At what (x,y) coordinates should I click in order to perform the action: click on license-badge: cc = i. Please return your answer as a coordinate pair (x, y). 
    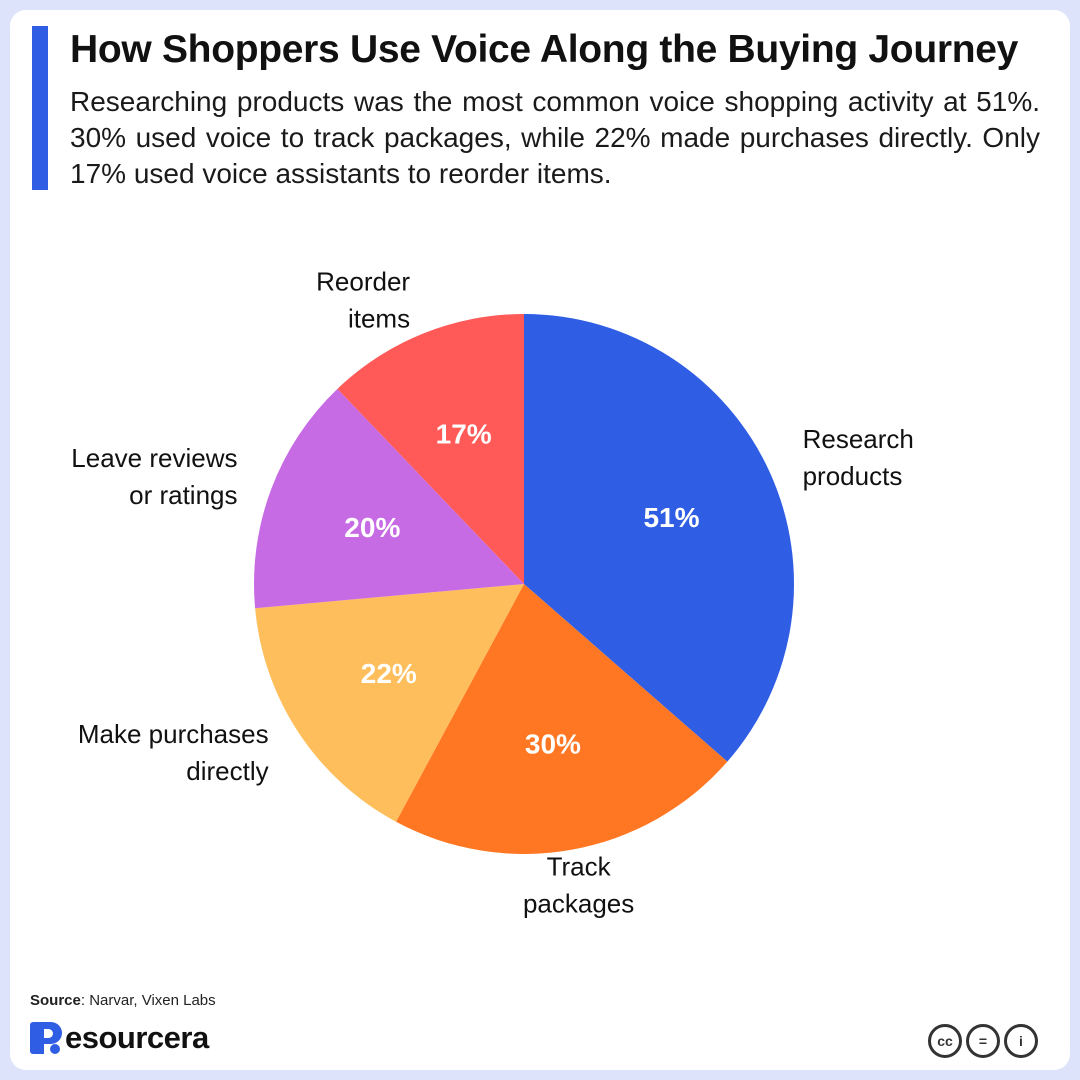
    Looking at the image, I should click on (983, 1041).